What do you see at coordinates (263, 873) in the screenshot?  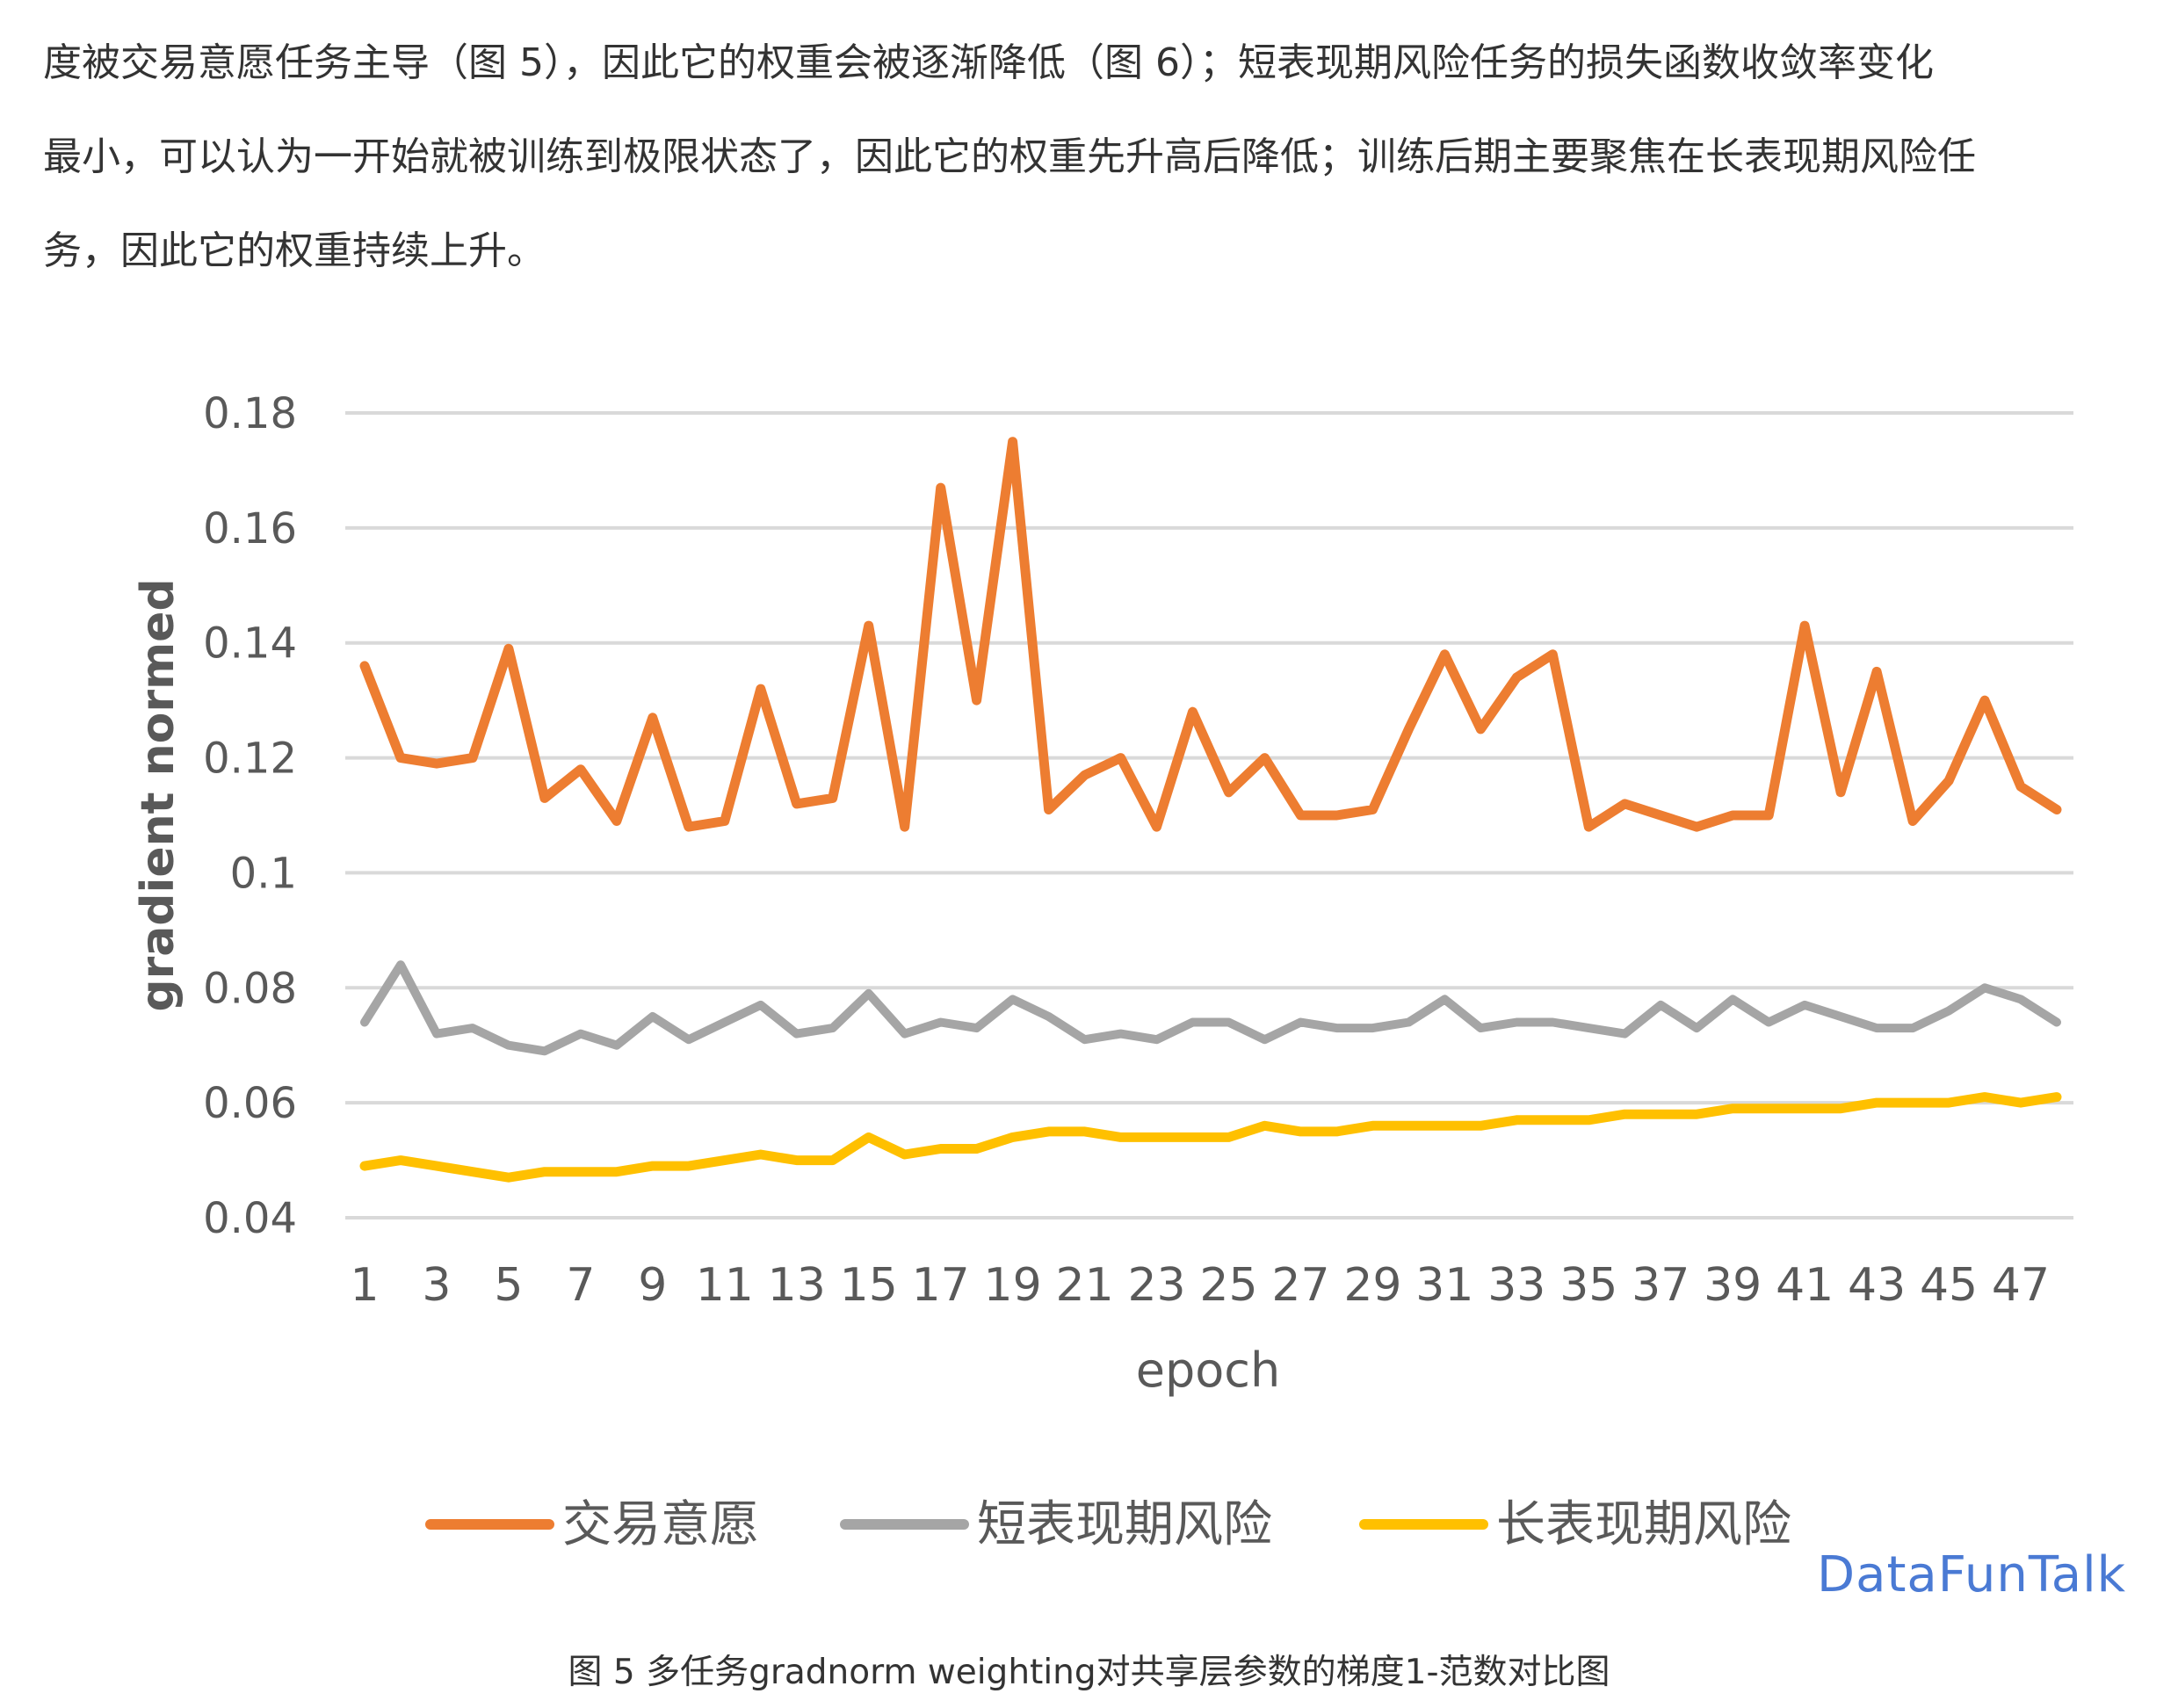 I see `y-tick-label: 0.1` at bounding box center [263, 873].